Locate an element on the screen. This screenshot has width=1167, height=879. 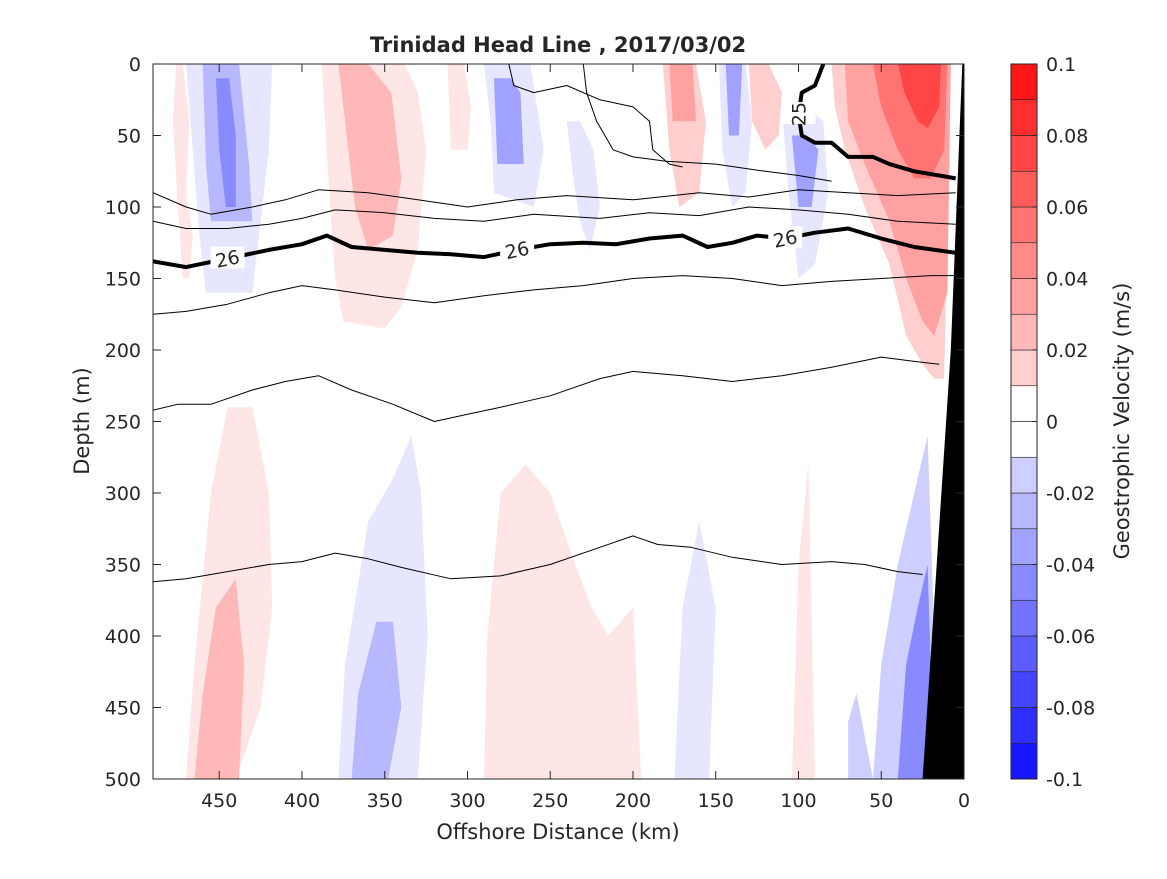
y-tick-label: 250 is located at coordinates (123, 423).